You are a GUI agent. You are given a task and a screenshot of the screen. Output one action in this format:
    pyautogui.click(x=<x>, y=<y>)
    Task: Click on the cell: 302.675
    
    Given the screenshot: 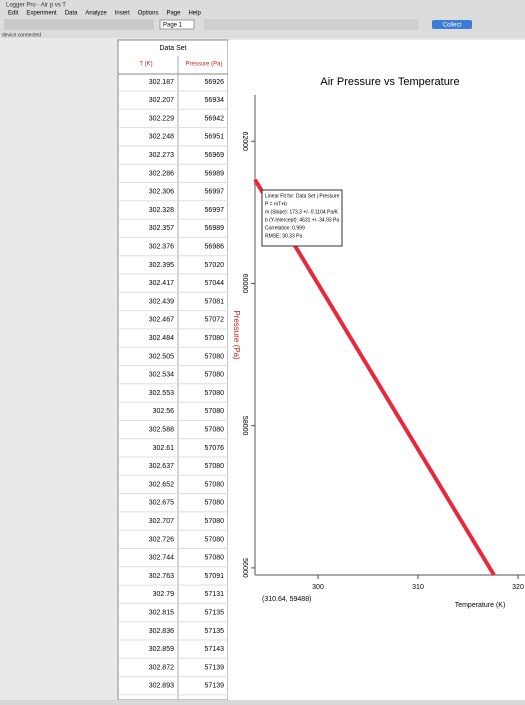 What is the action you would take?
    pyautogui.click(x=161, y=503)
    